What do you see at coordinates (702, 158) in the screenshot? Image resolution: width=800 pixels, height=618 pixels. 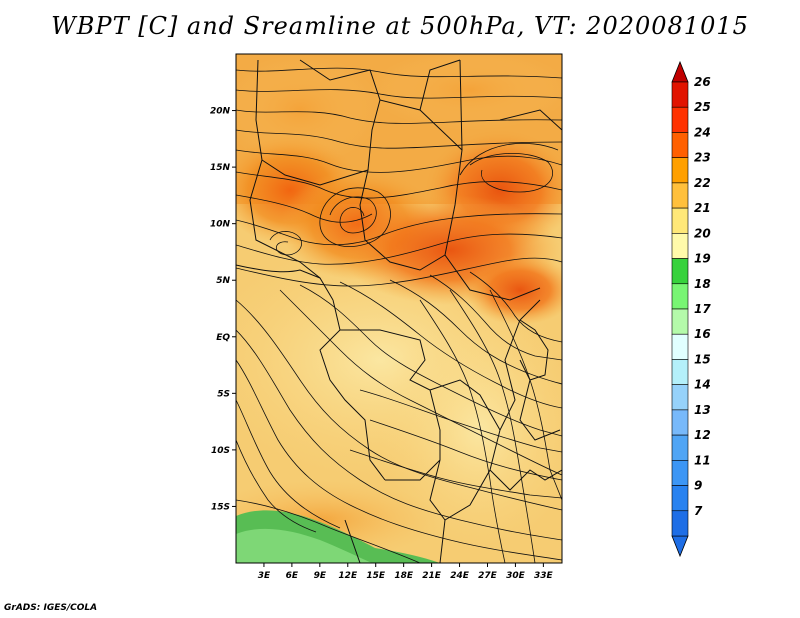 I see `colorbar-label: 23` at bounding box center [702, 158].